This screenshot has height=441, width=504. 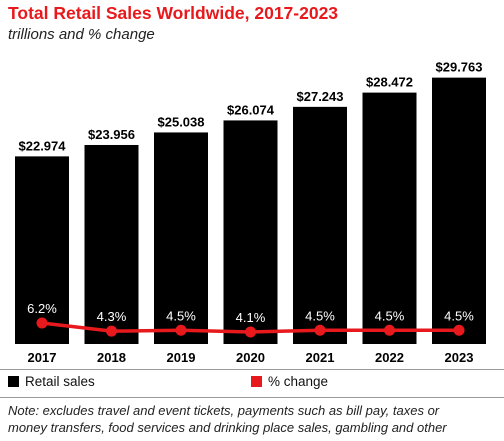 I want to click on x-tick-label-2021: 2021, so click(x=320, y=357).